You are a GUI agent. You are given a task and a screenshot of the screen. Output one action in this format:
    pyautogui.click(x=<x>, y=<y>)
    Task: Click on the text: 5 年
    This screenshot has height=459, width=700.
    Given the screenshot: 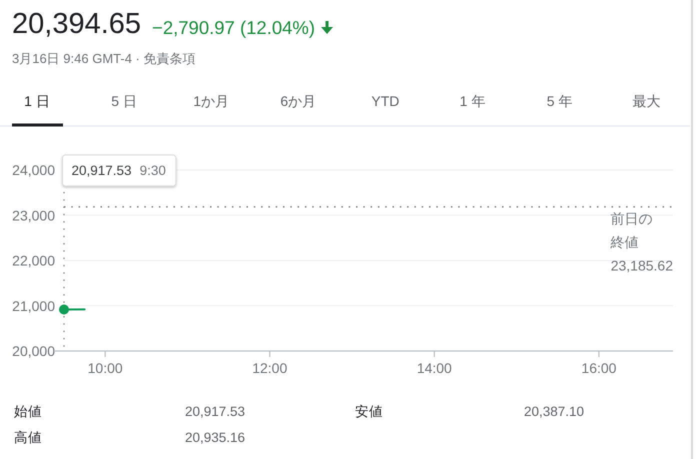 What is the action you would take?
    pyautogui.click(x=559, y=101)
    